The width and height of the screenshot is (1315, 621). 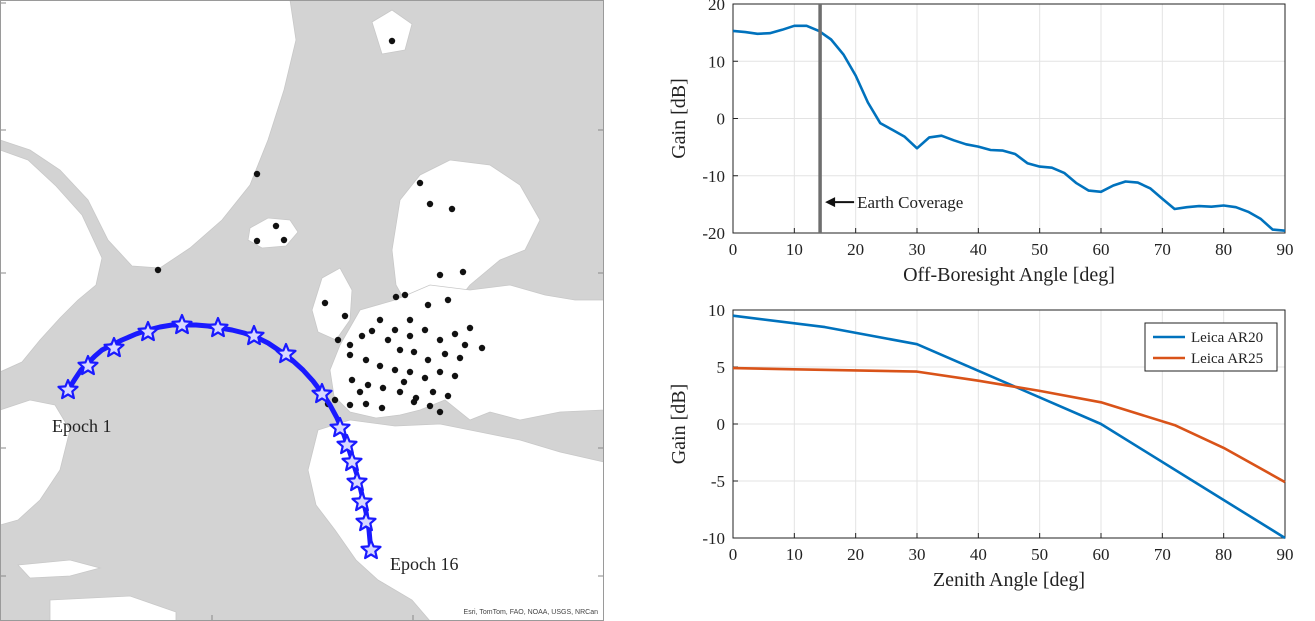 What do you see at coordinates (81, 426) in the screenshot?
I see `epoch-start-label: Epoch 1` at bounding box center [81, 426].